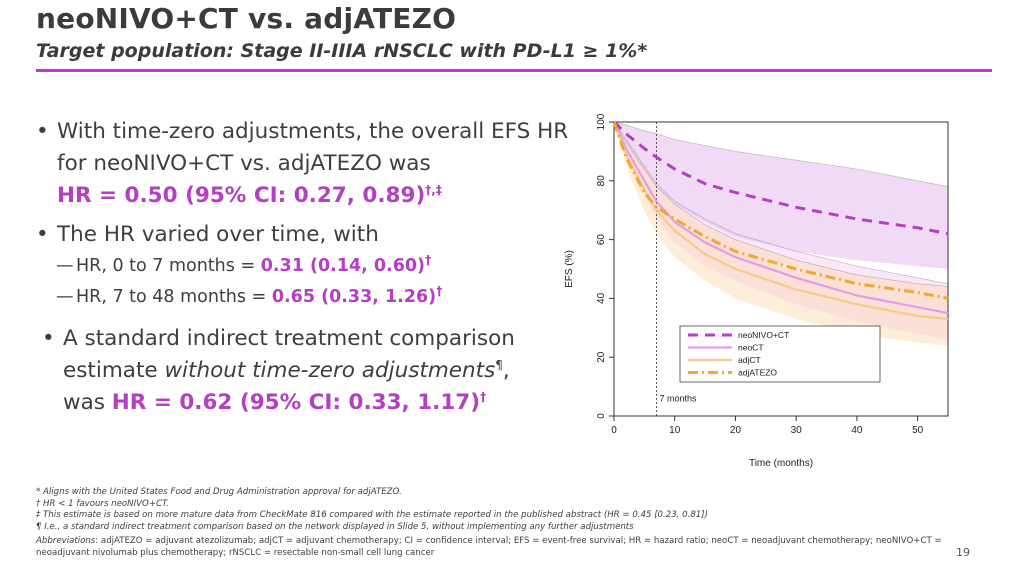 The height and width of the screenshot is (576, 1024). I want to click on legend-label: neoNIVO+CT, so click(763, 335).